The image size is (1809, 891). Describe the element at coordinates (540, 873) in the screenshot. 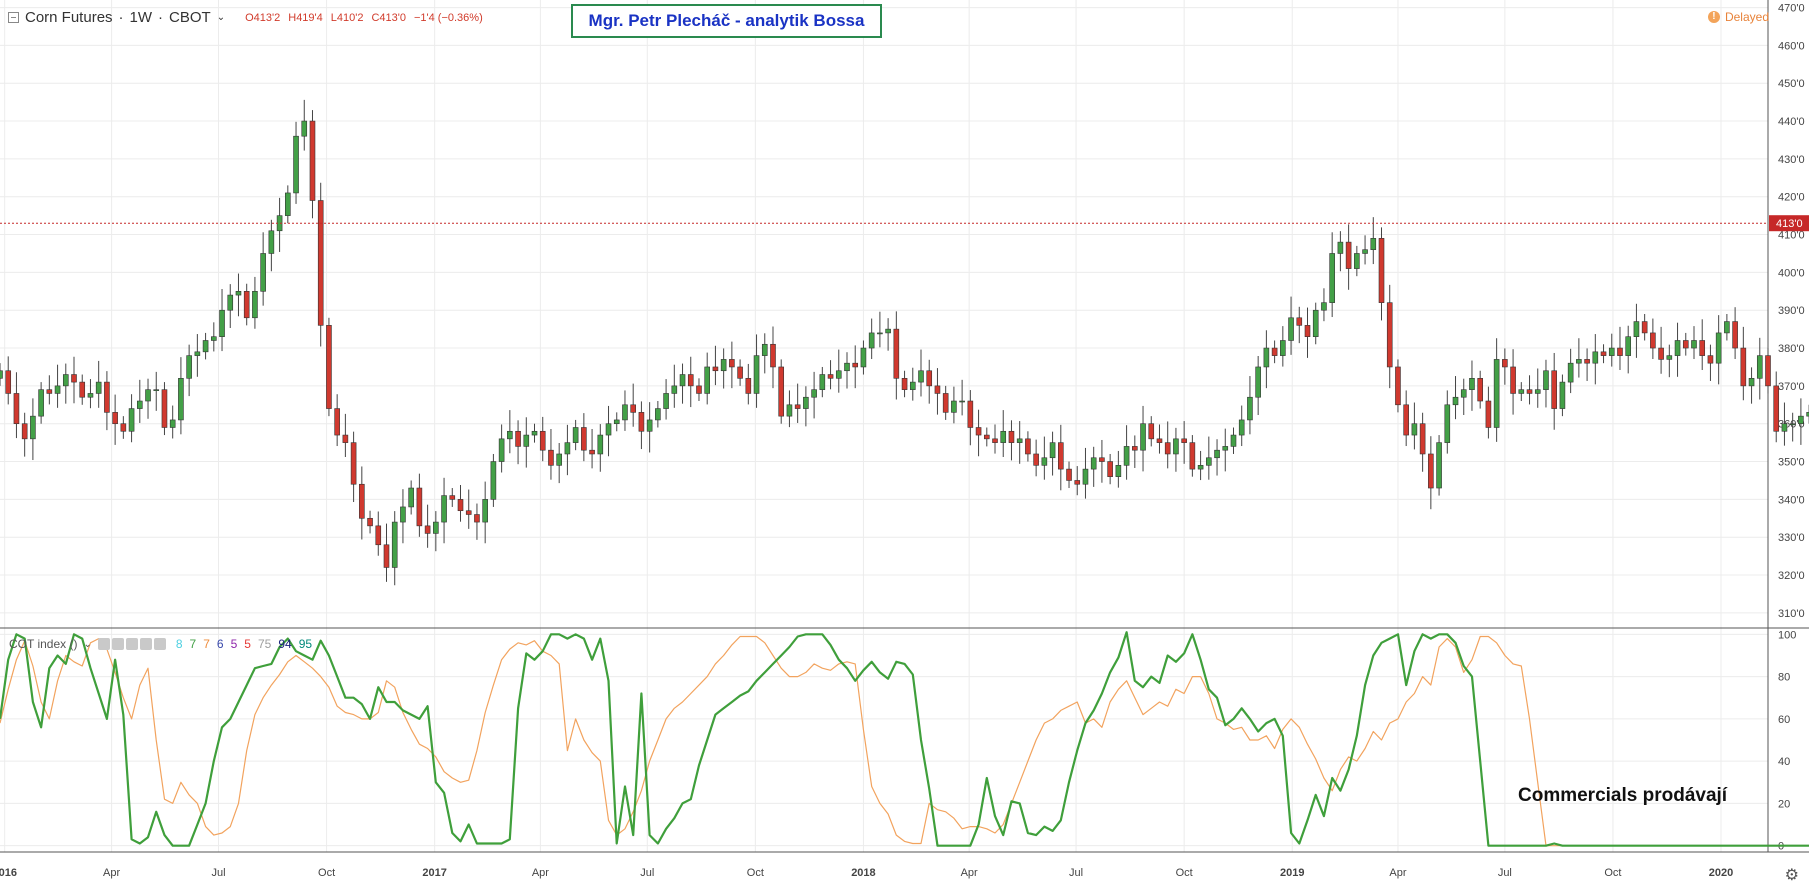

I see `time-axis-label: Apr` at that location.